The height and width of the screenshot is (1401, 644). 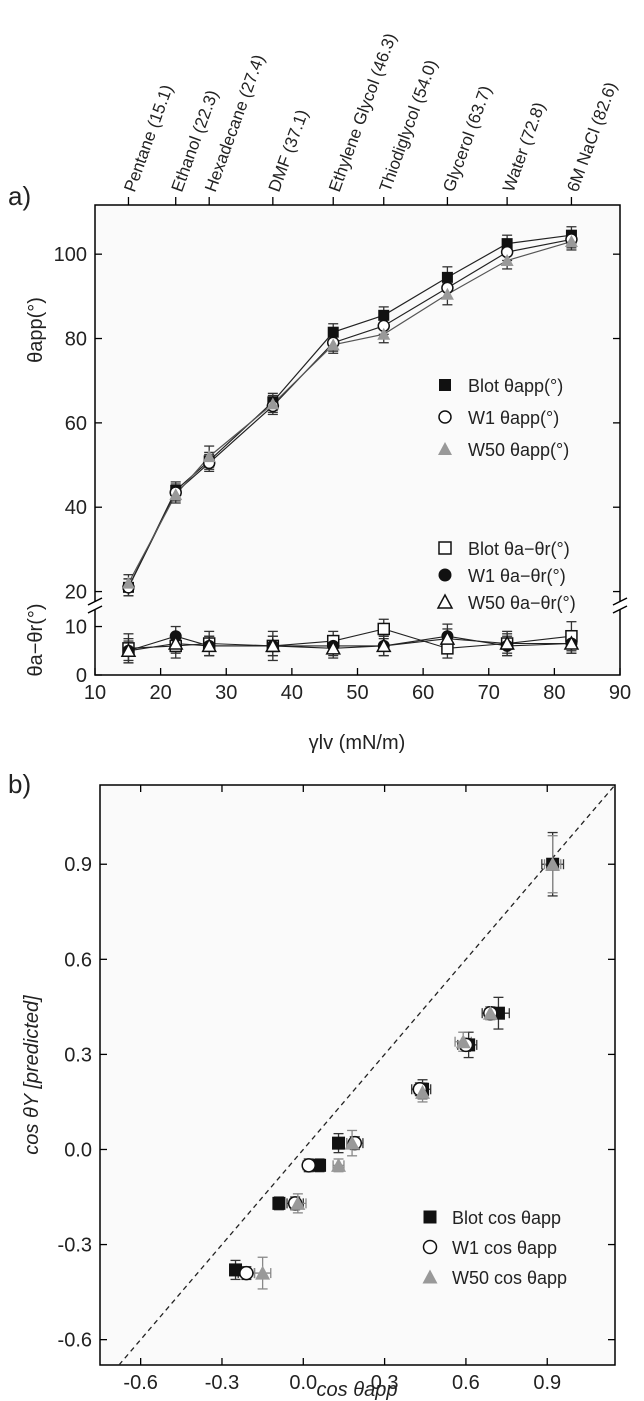 What do you see at coordinates (161, 693) in the screenshot?
I see `x-tick-label: 20` at bounding box center [161, 693].